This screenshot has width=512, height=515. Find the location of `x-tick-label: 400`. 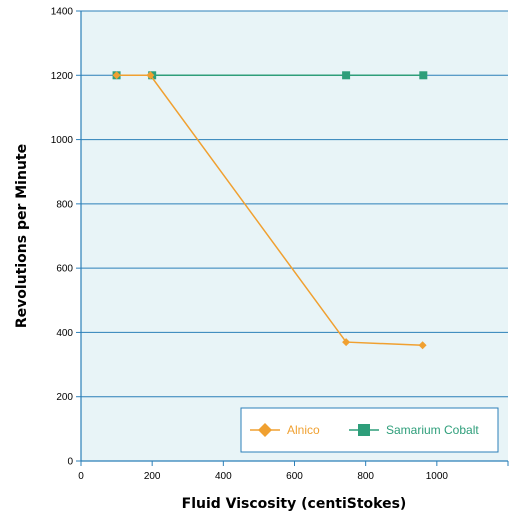

x-tick-label: 400 is located at coordinates (223, 476).